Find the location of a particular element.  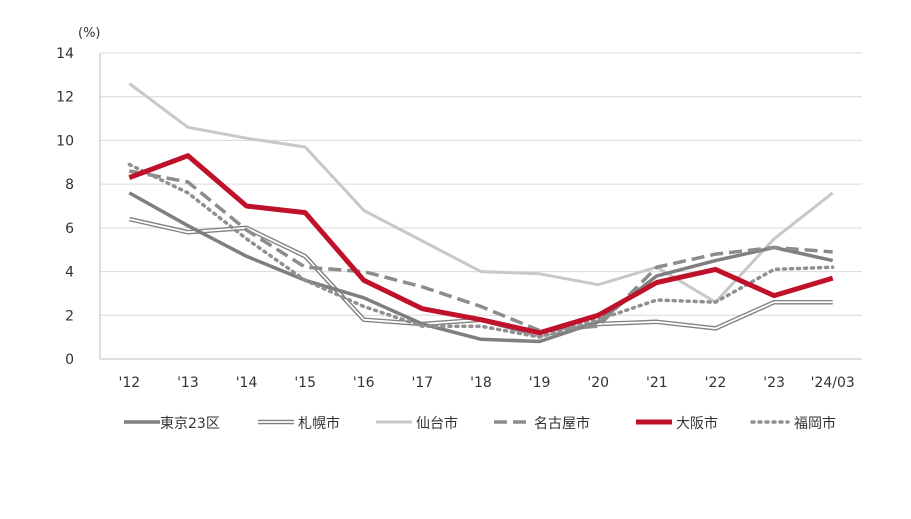

legend-label: 東京23区 is located at coordinates (190, 424).